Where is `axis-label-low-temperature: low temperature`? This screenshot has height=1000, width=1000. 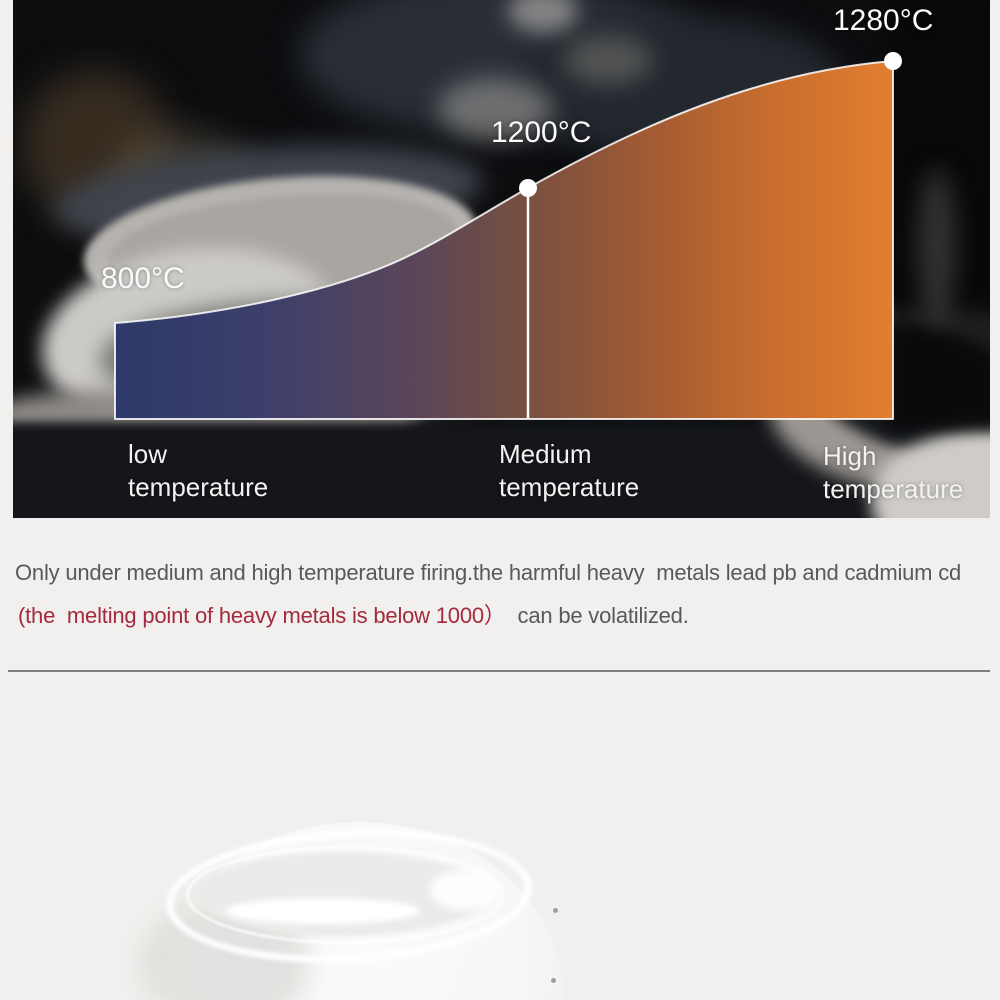 axis-label-low-temperature: low temperature is located at coordinates (198, 471).